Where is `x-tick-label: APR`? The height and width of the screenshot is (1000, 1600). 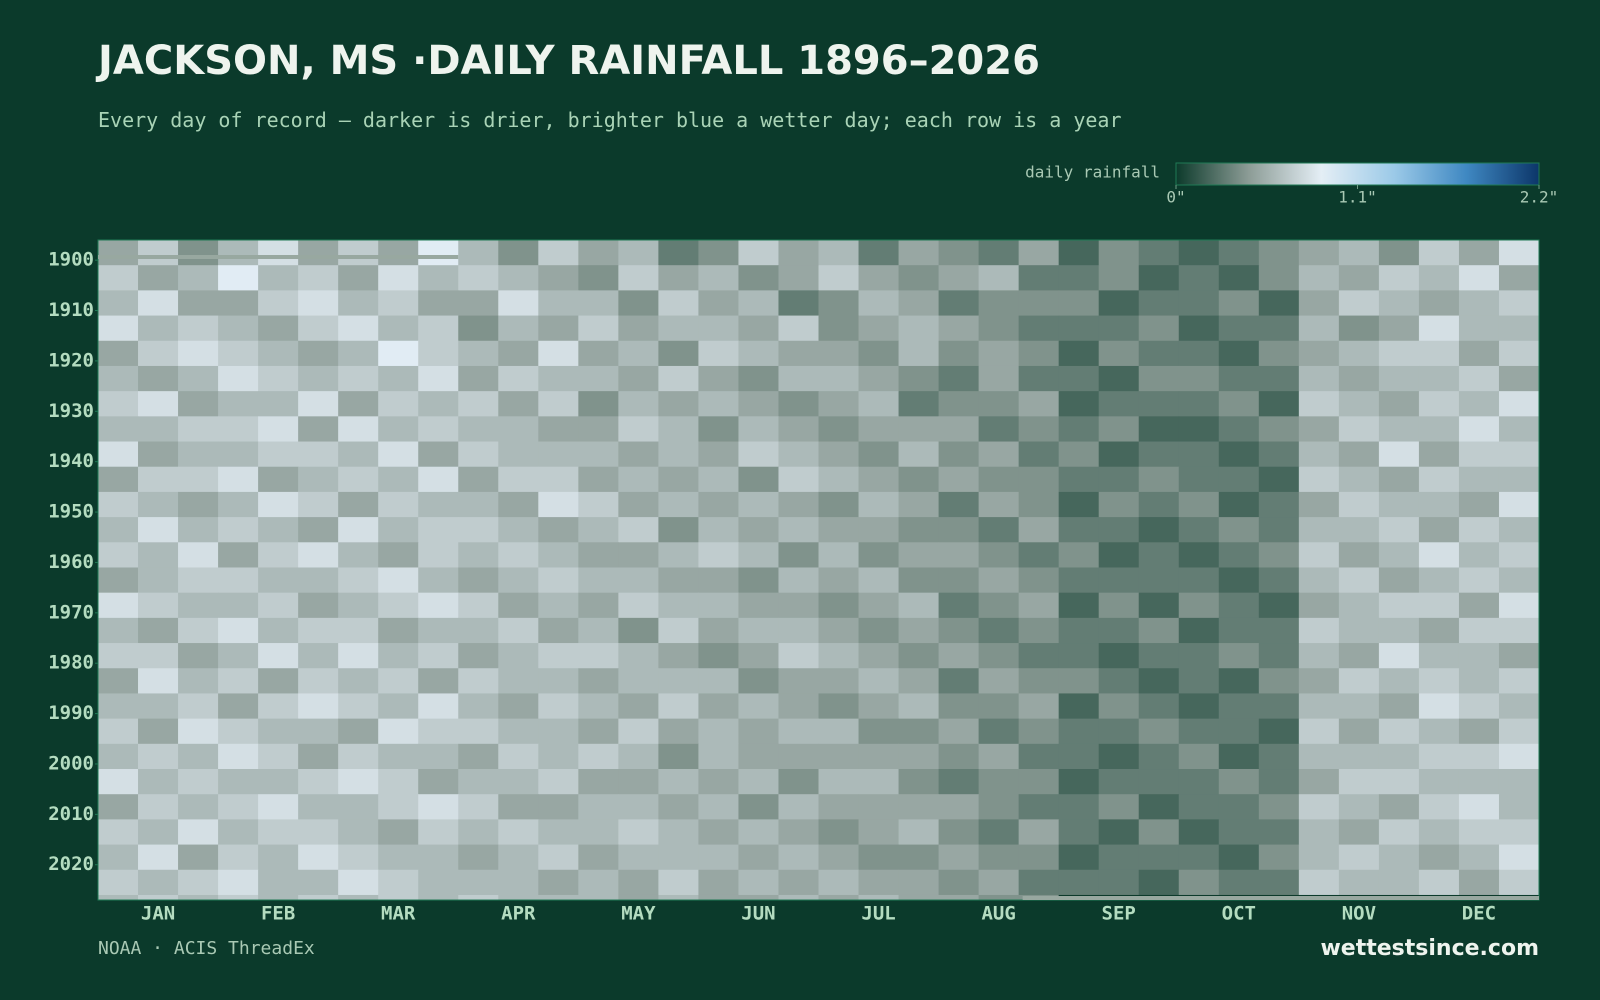 x-tick-label: APR is located at coordinates (518, 914).